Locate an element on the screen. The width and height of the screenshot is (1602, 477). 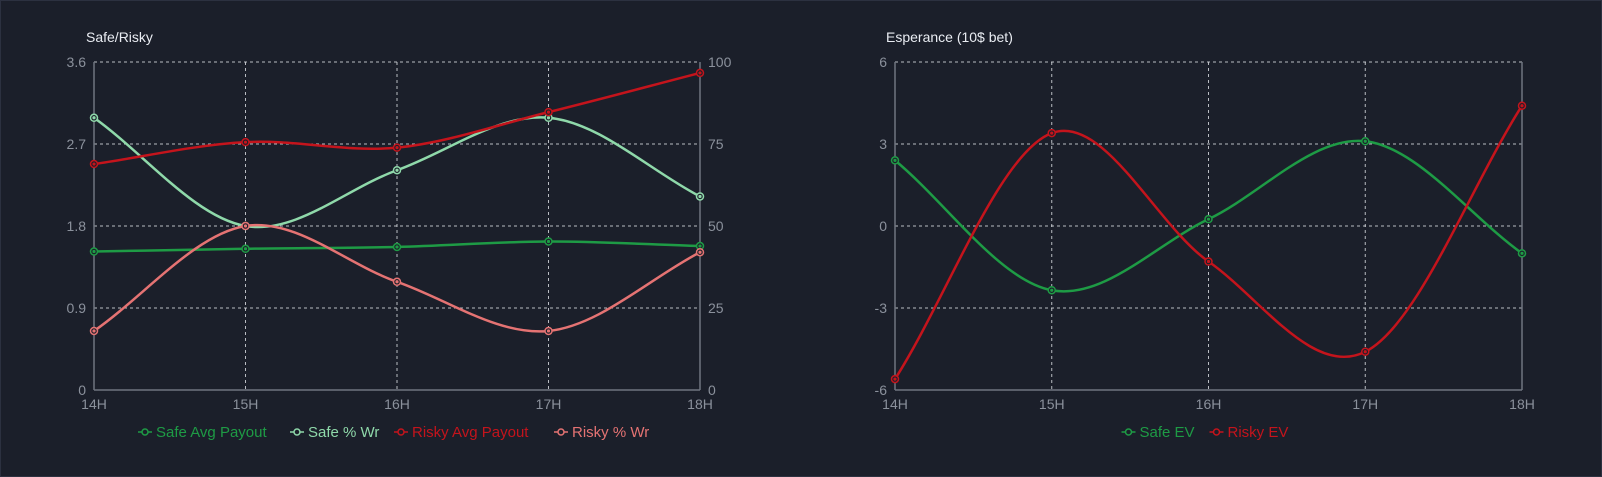
y-right-tick-label: 75 is located at coordinates (716, 144).